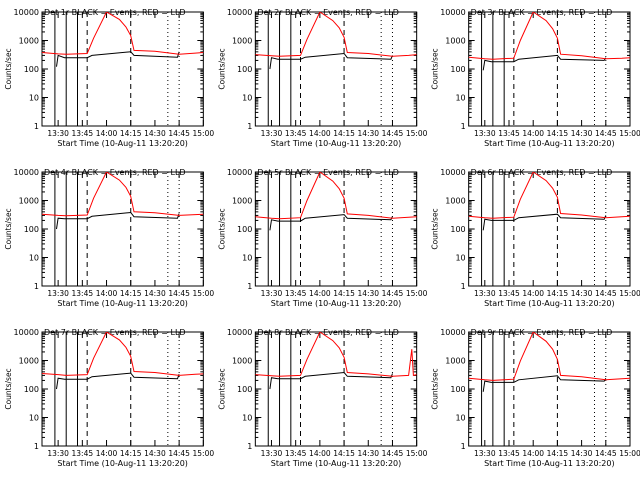 The width and height of the screenshot is (640, 480). What do you see at coordinates (328, 12) in the screenshot?
I see `chart-title: Det 2r BLACK = Events, RED = LLD` at bounding box center [328, 12].